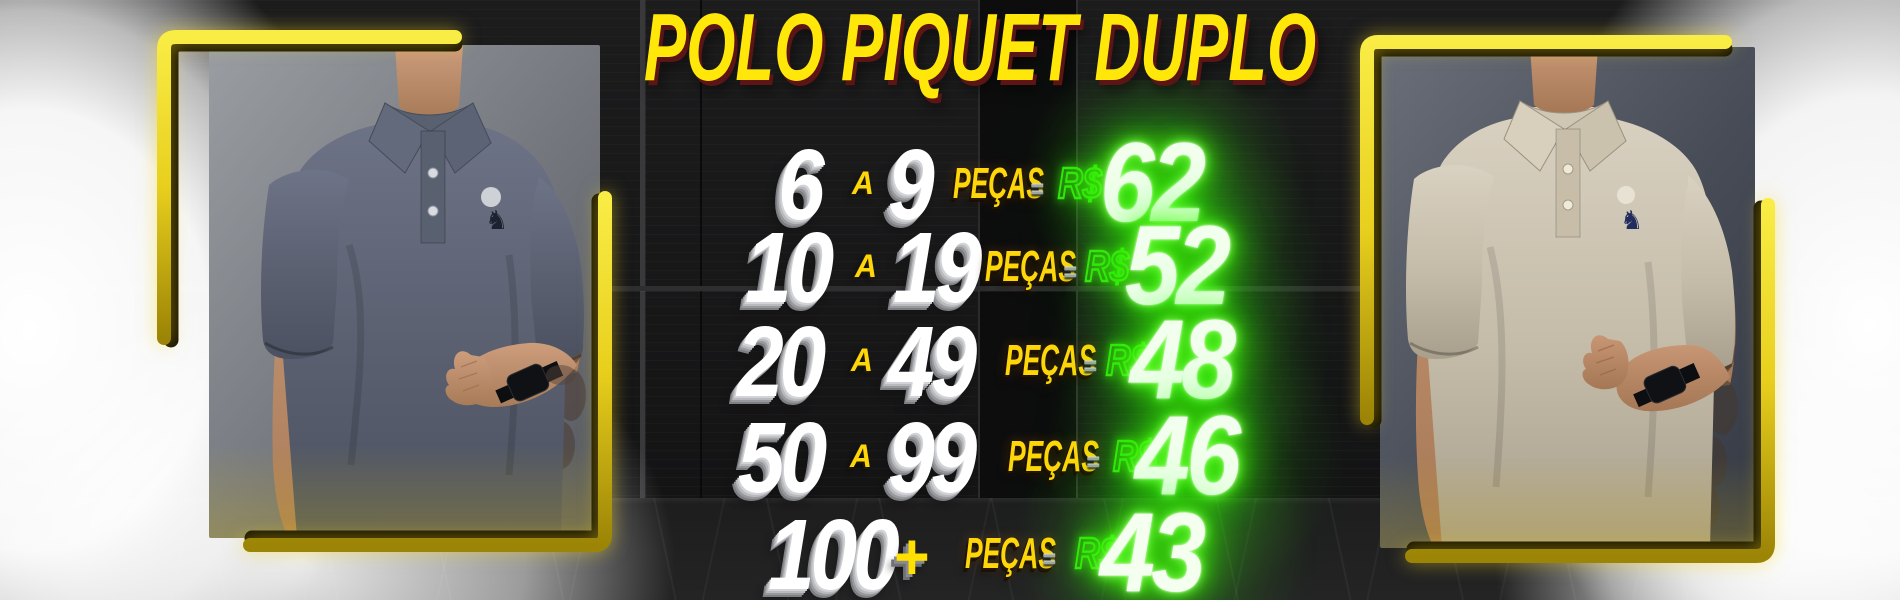 The height and width of the screenshot is (600, 1900). What do you see at coordinates (932, 458) in the screenshot?
I see `tier-qty-to: 99` at bounding box center [932, 458].